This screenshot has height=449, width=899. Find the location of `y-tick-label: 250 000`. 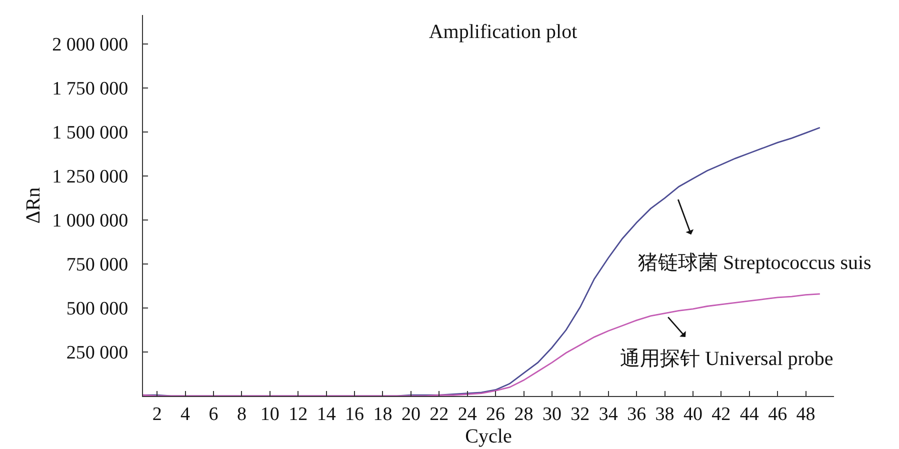

y-tick-label: 250 000 is located at coordinates (97, 353).